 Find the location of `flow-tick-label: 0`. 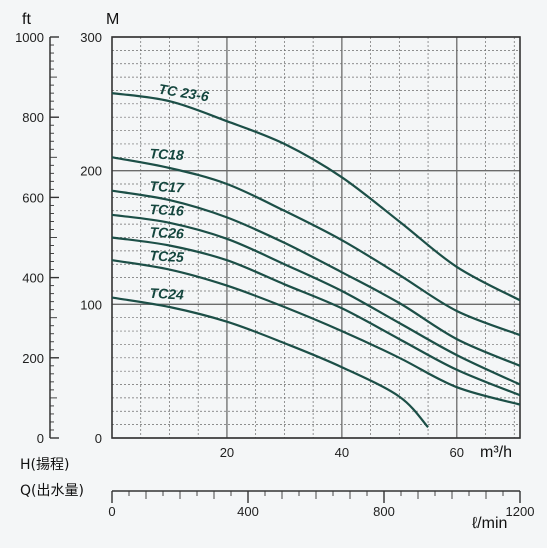

flow-tick-label: 0 is located at coordinates (111, 511).